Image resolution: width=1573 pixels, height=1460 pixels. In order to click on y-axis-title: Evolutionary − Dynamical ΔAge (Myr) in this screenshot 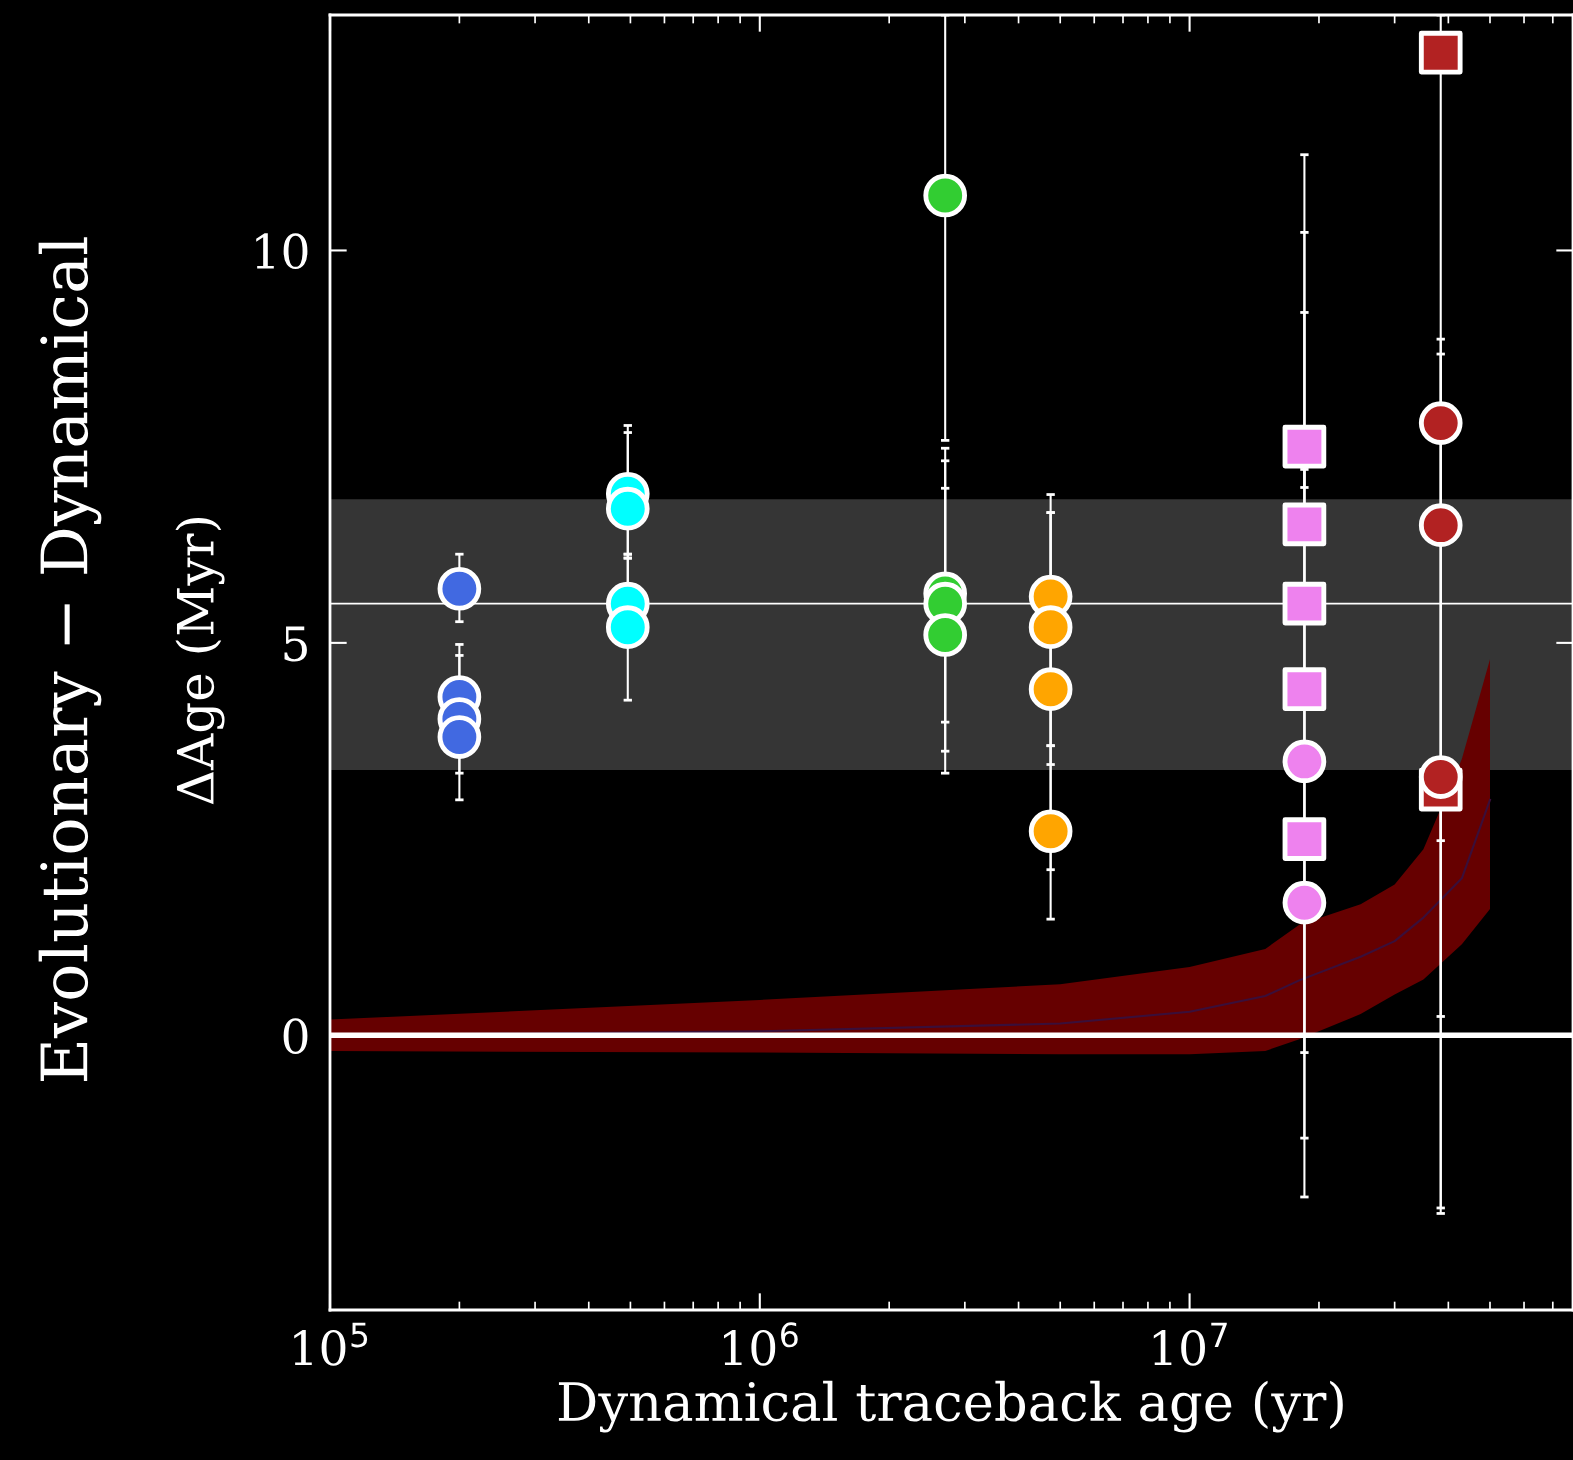, I will do `click(131, 659)`.